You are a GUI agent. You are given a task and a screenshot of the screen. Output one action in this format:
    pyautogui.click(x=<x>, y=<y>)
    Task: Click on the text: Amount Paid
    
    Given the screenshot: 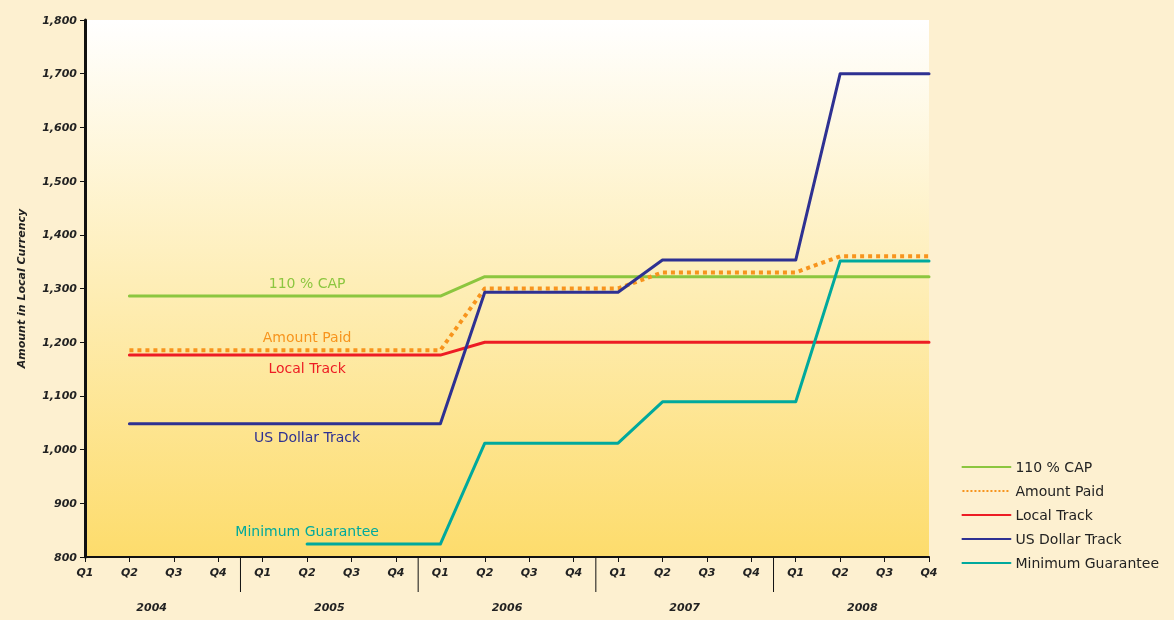 What is the action you would take?
    pyautogui.click(x=307, y=337)
    